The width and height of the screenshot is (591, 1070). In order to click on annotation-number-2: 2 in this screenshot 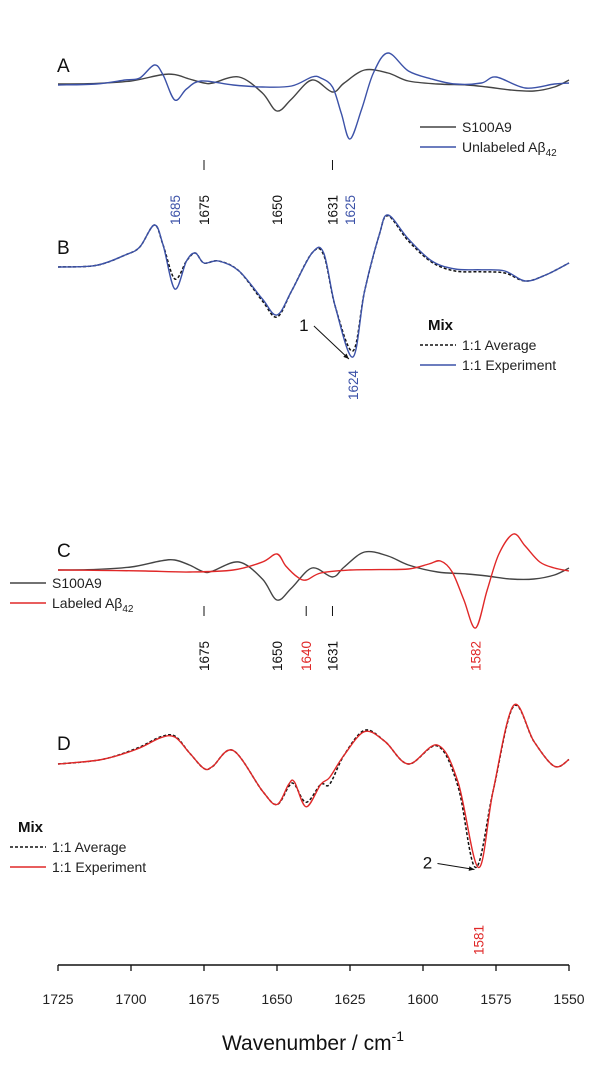, I will do `click(427, 863)`.